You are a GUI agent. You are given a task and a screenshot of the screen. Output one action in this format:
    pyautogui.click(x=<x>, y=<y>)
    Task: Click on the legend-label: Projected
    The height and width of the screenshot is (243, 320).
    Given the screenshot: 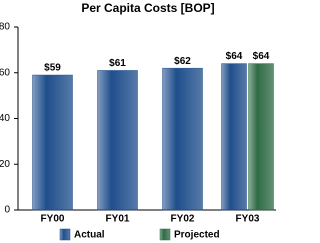 What is the action you would take?
    pyautogui.click(x=197, y=235)
    